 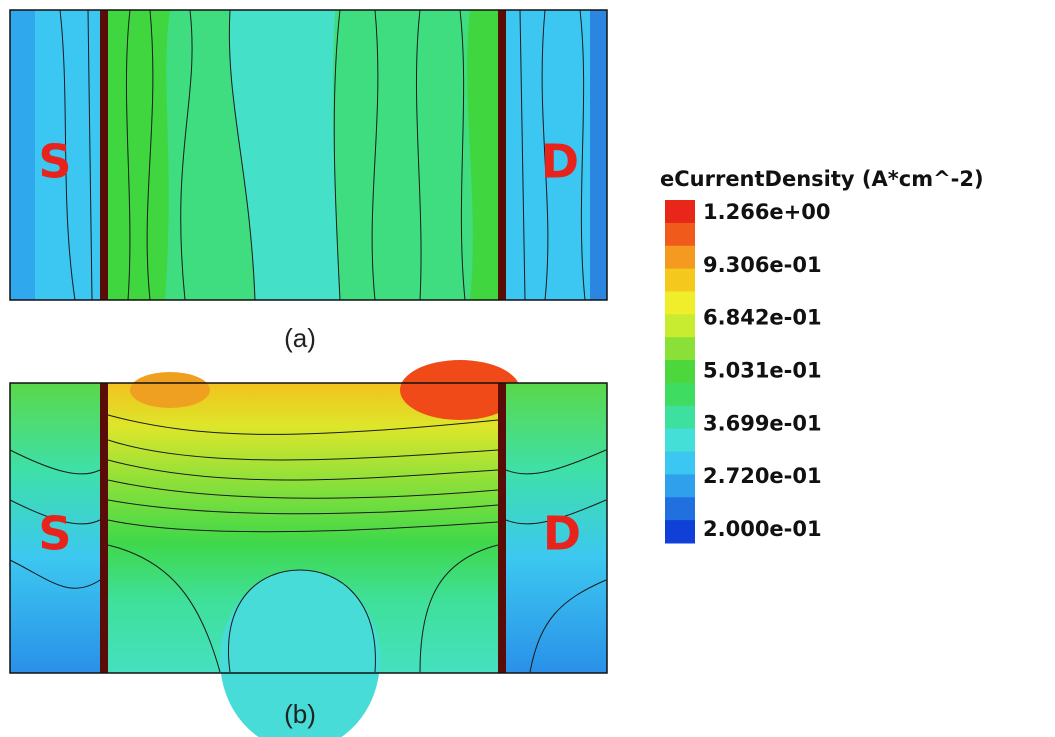 What do you see at coordinates (762, 423) in the screenshot?
I see `colorbar-label: 3.699e-01` at bounding box center [762, 423].